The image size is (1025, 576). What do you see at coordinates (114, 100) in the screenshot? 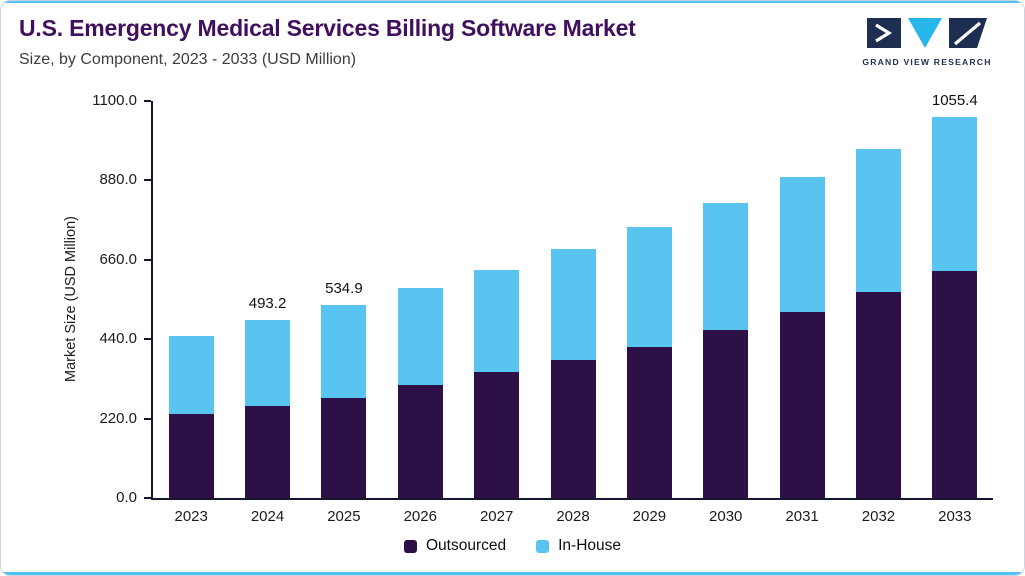
I see `y-tick-label: 1100.0` at bounding box center [114, 100].